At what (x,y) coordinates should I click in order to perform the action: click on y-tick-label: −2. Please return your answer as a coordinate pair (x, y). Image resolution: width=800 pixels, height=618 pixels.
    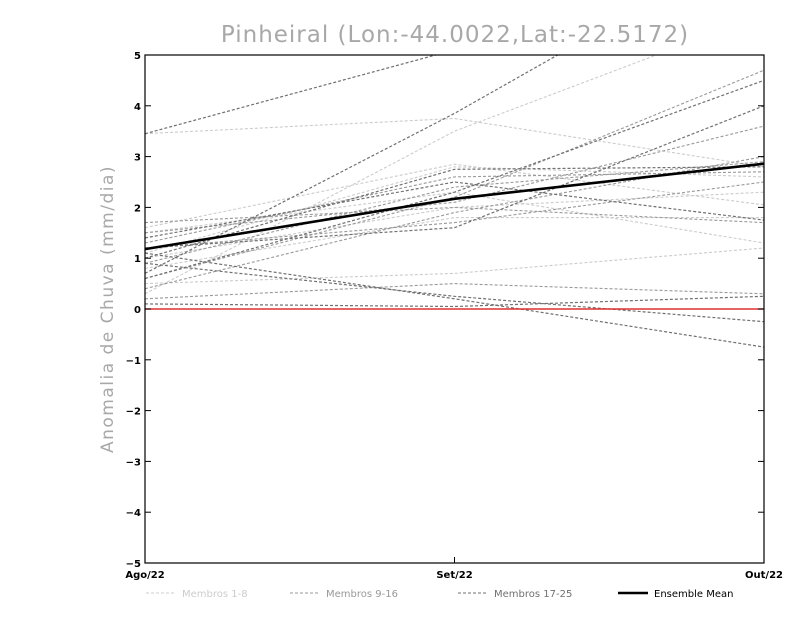
    Looking at the image, I should click on (133, 412).